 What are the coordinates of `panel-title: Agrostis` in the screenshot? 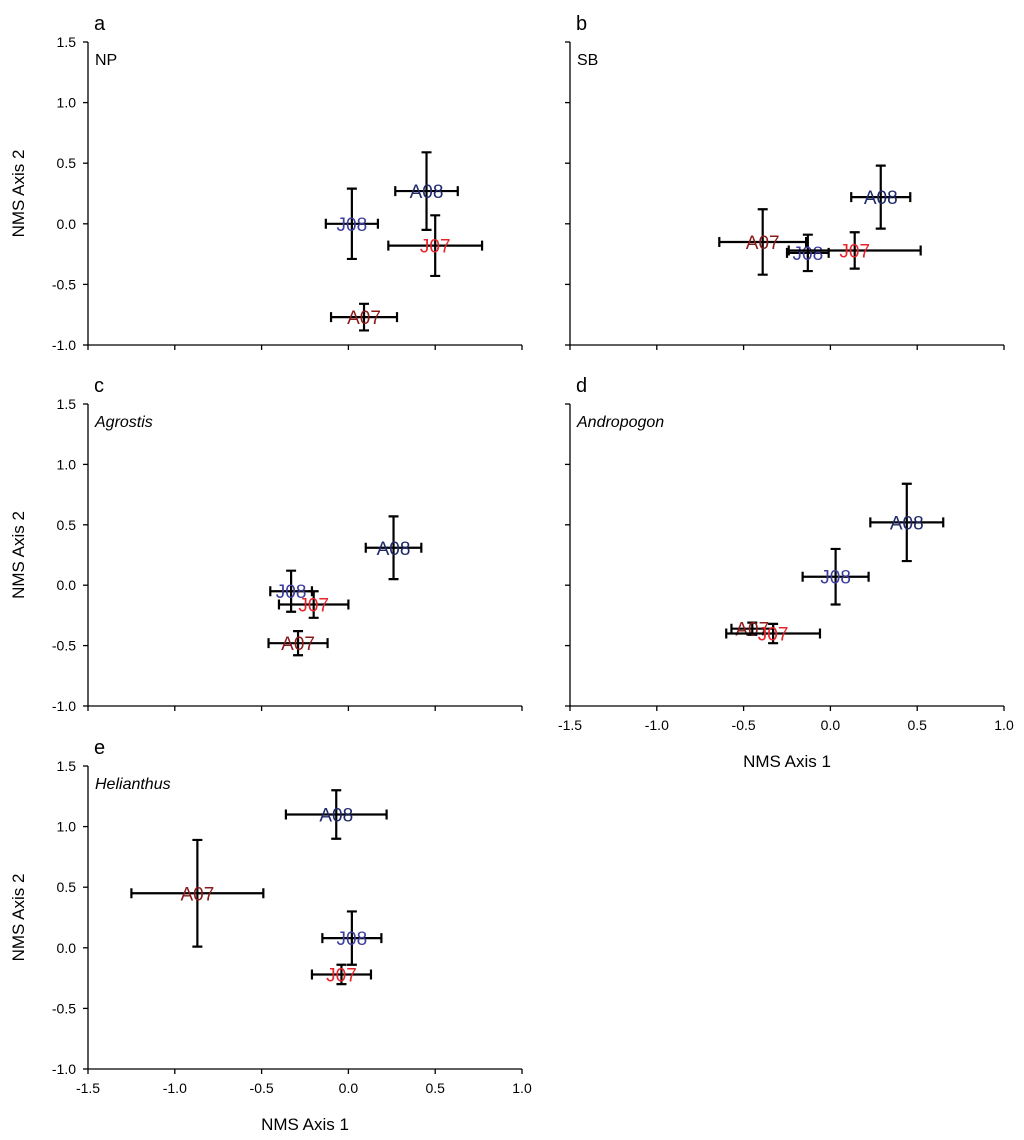 It's located at (123, 422).